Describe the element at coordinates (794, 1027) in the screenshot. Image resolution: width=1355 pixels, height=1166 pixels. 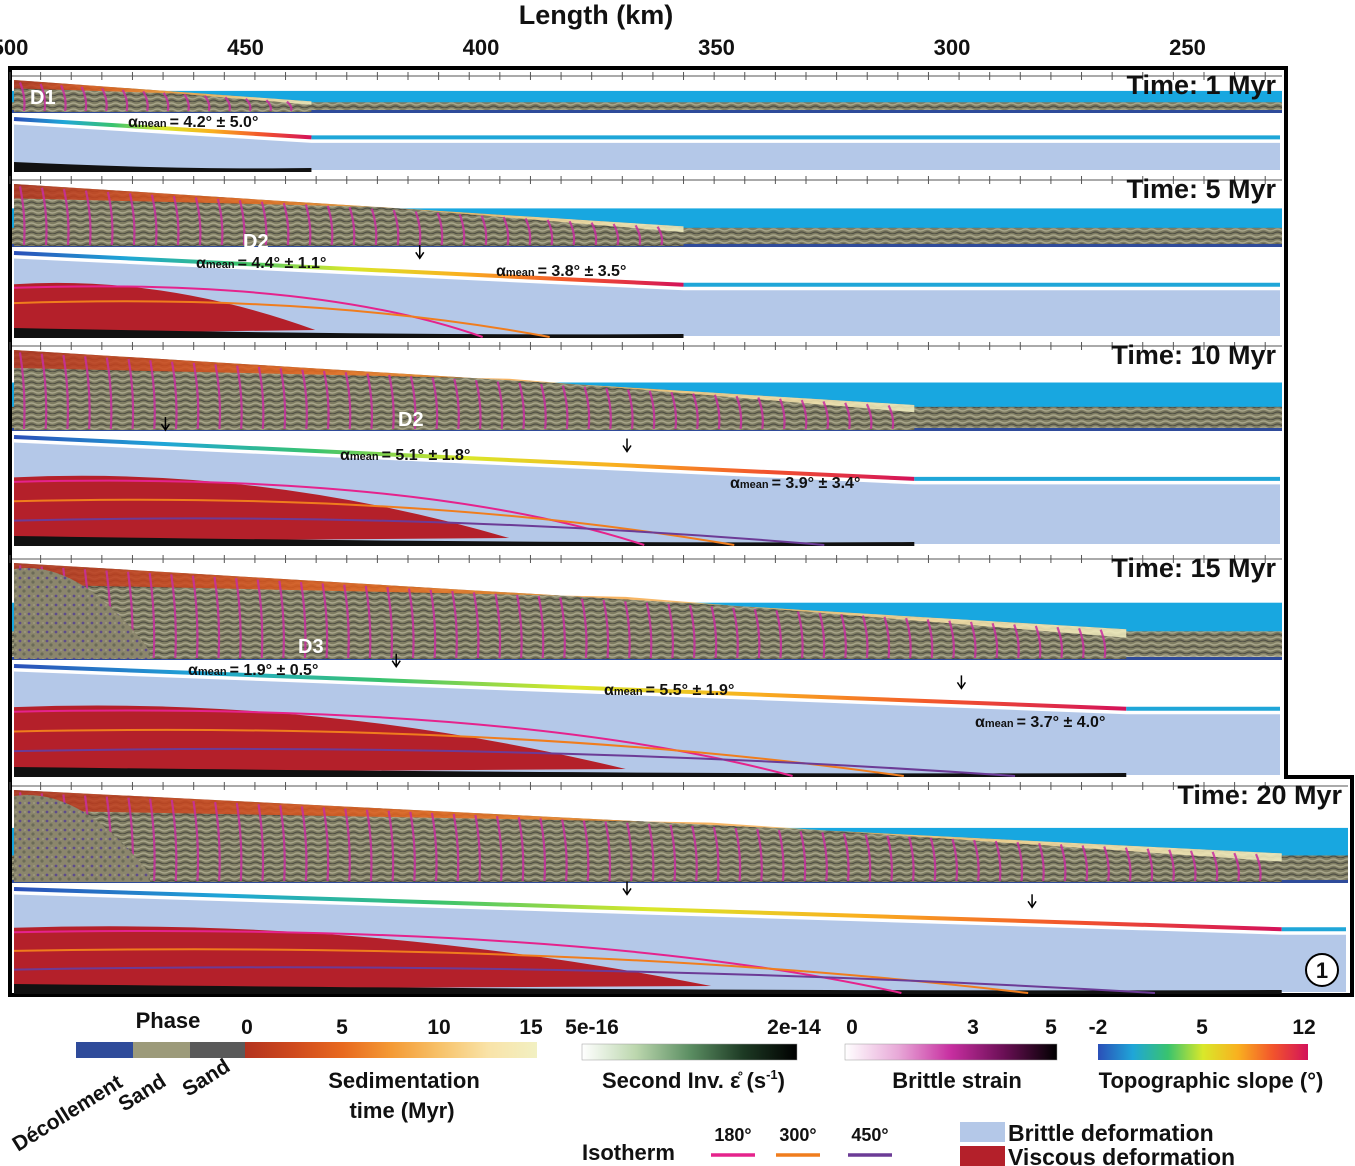
I see `strain-rate-max-label: 2e-14` at that location.